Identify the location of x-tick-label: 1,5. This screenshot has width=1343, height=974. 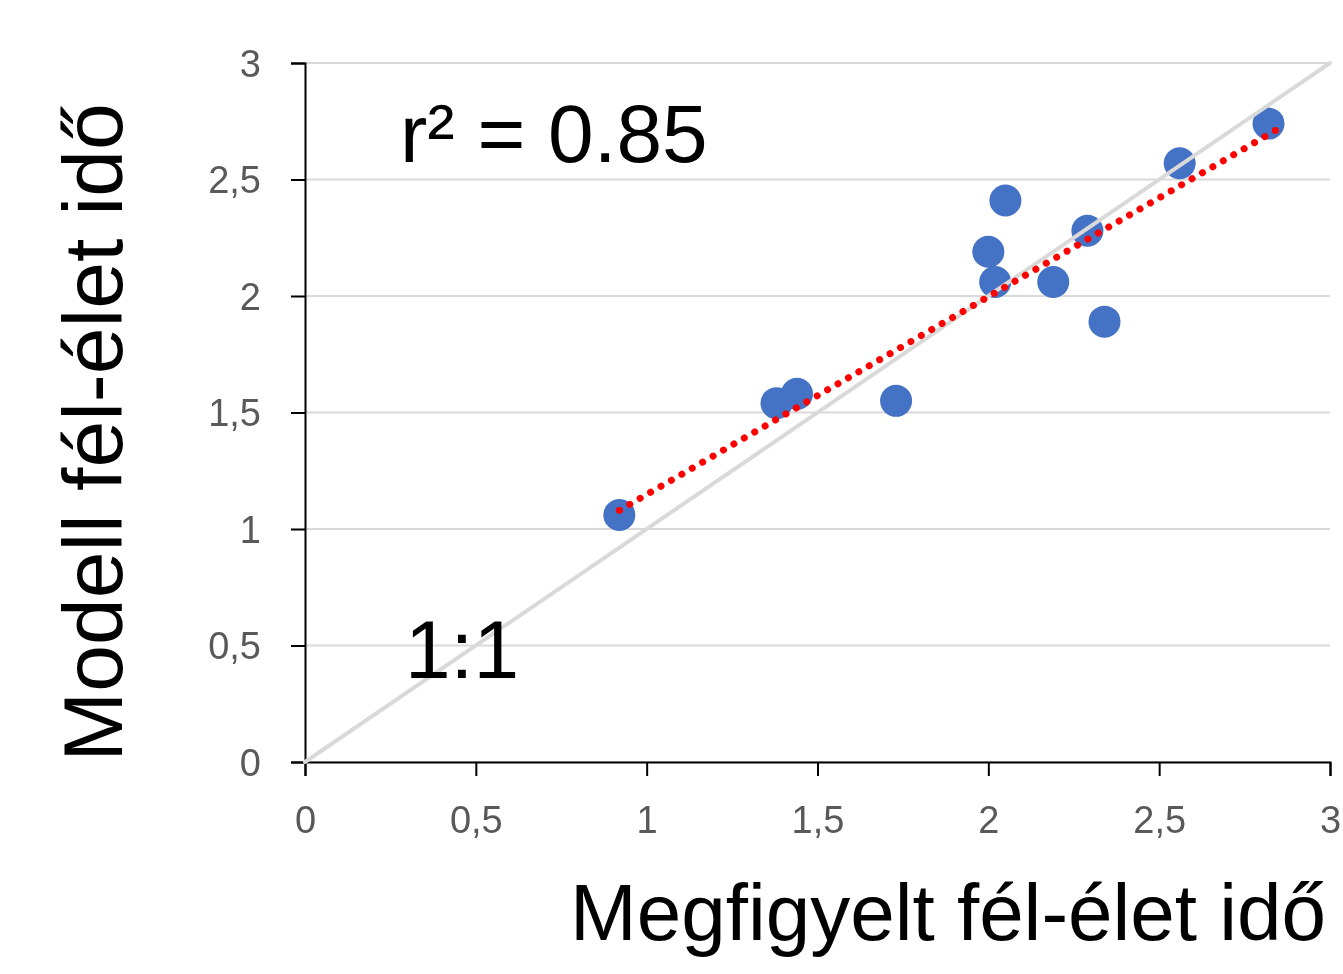
(818, 819).